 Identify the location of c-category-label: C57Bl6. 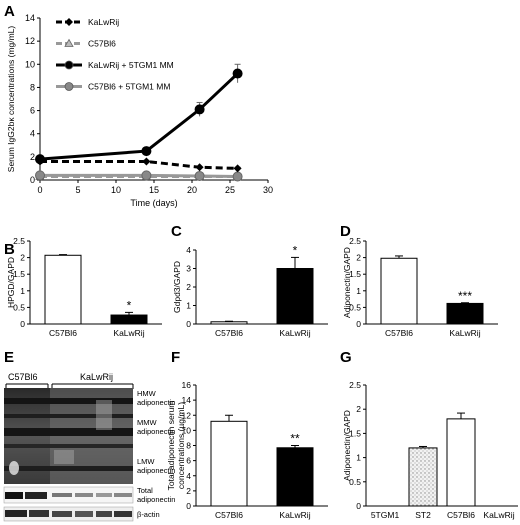
(229, 333).